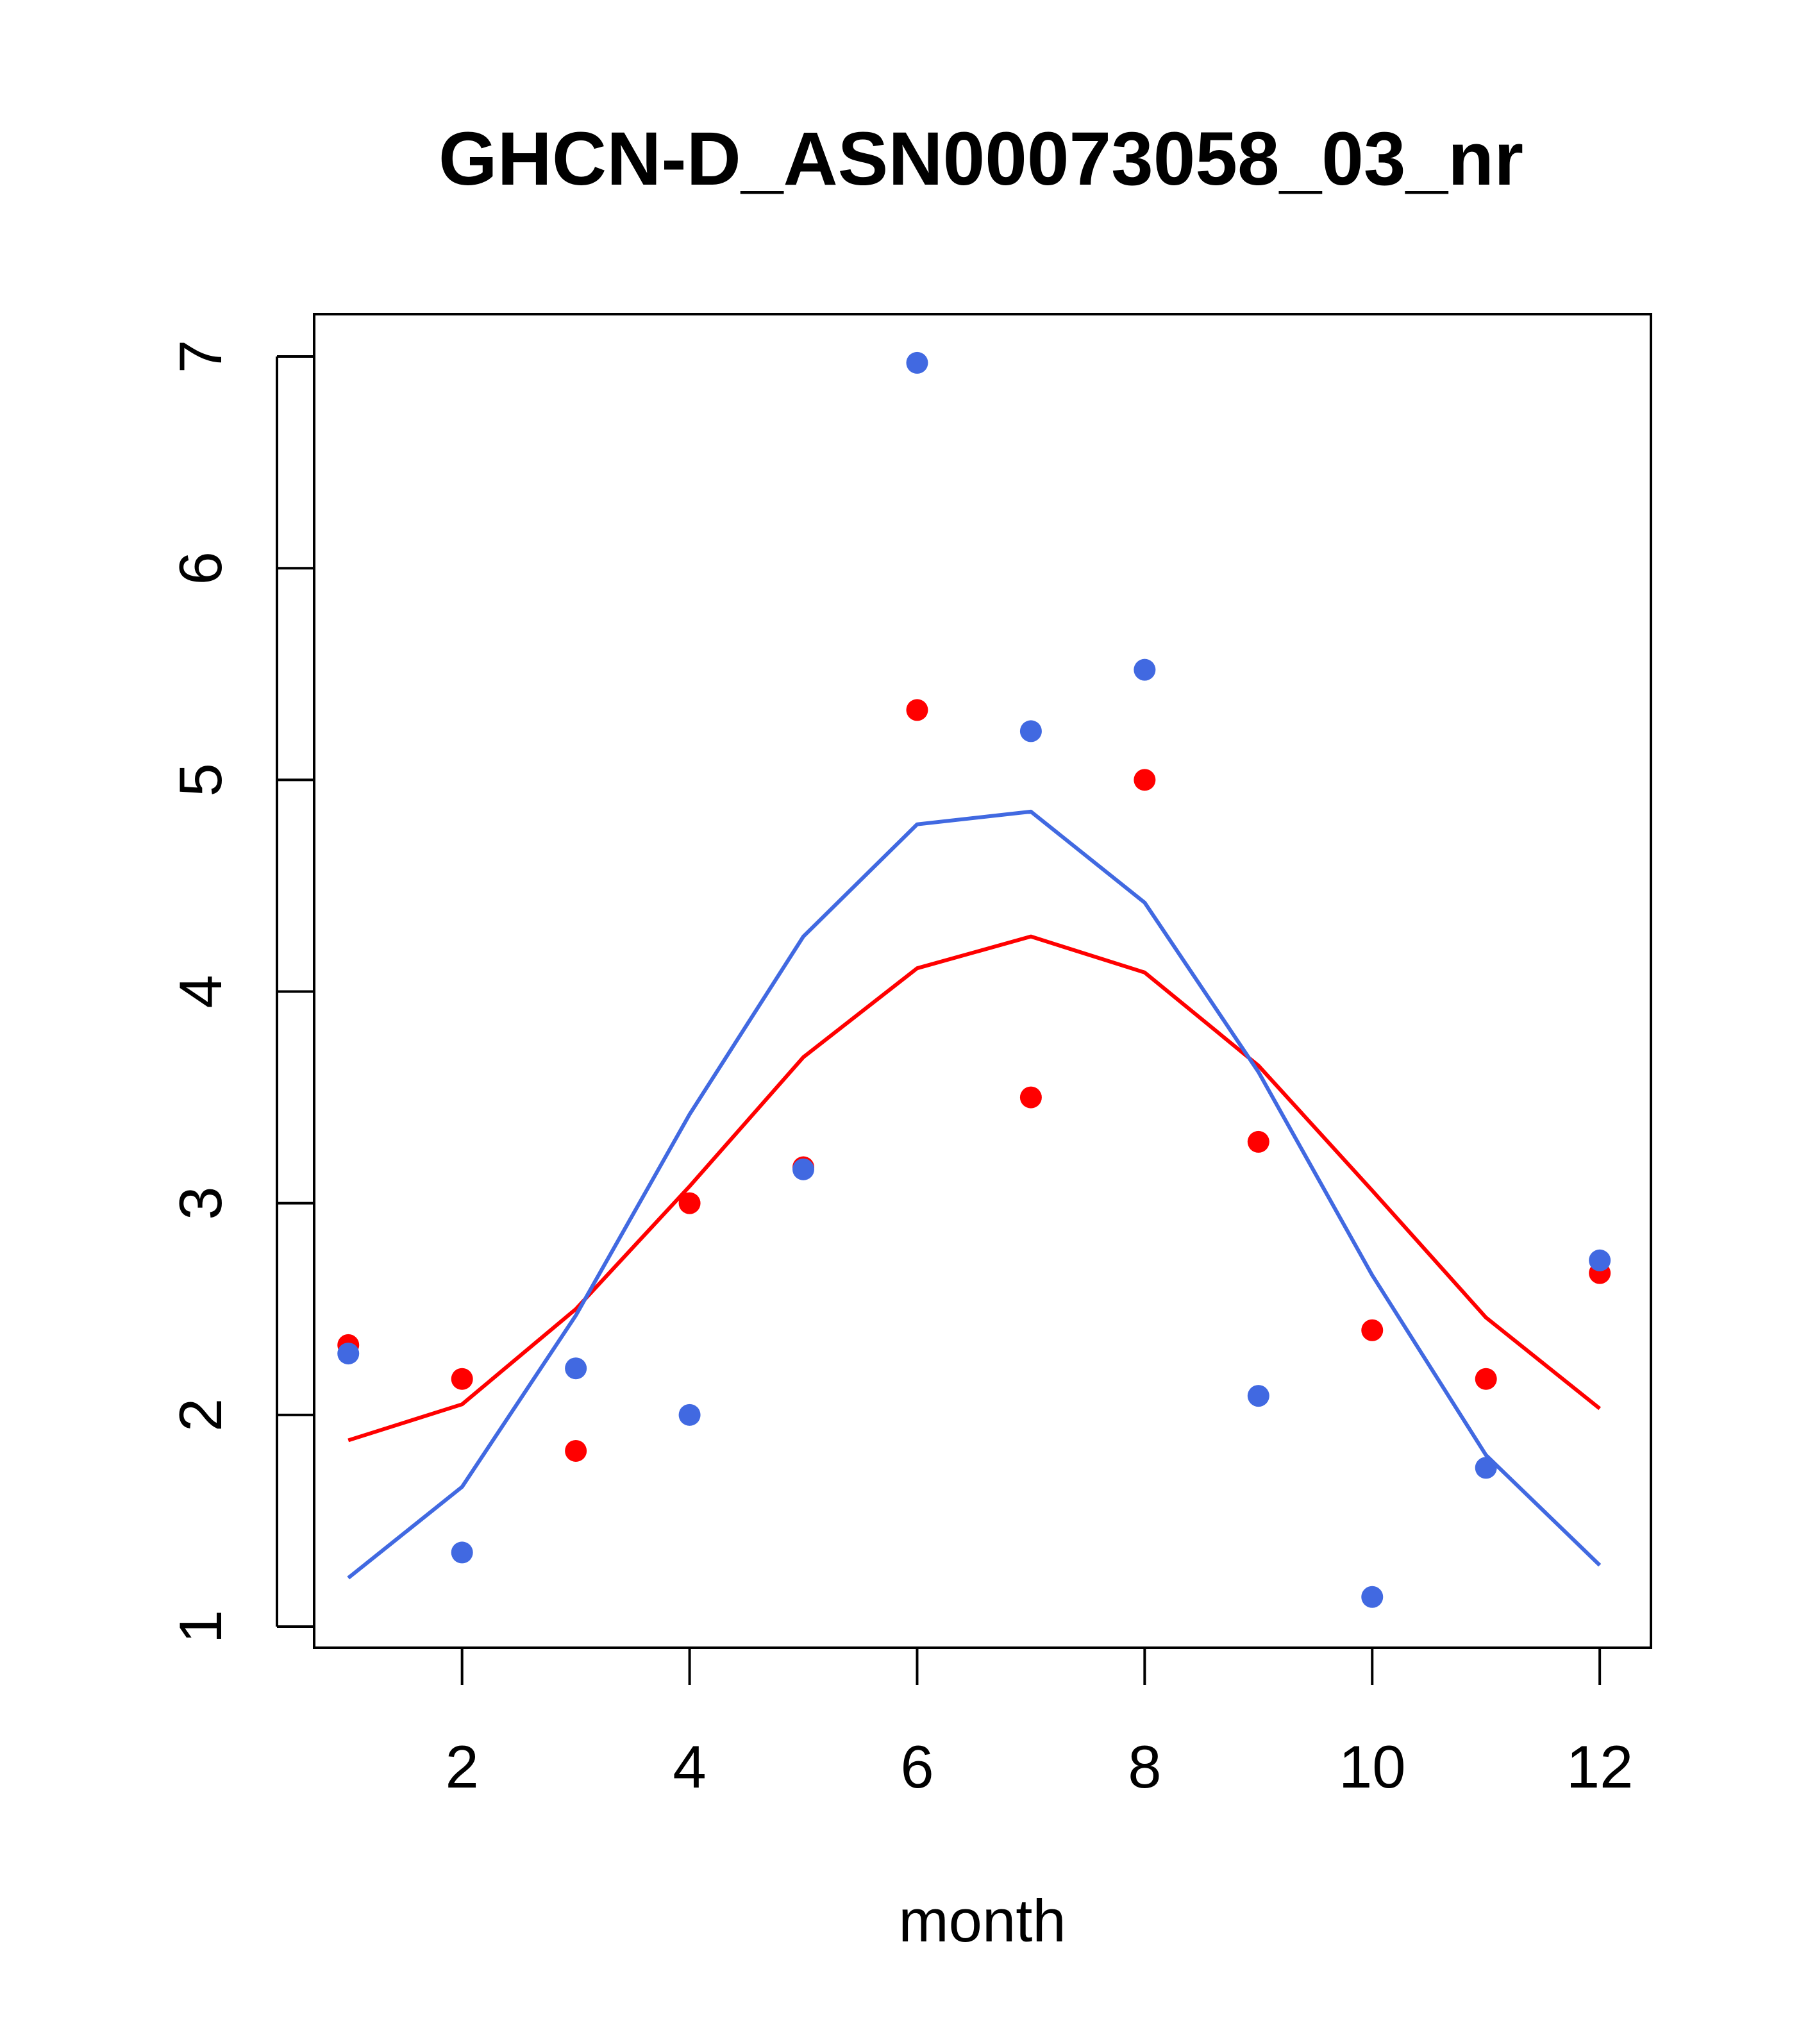 The image size is (1817, 2044). What do you see at coordinates (463, 1766) in the screenshot?
I see `x-tick-label: 2` at bounding box center [463, 1766].